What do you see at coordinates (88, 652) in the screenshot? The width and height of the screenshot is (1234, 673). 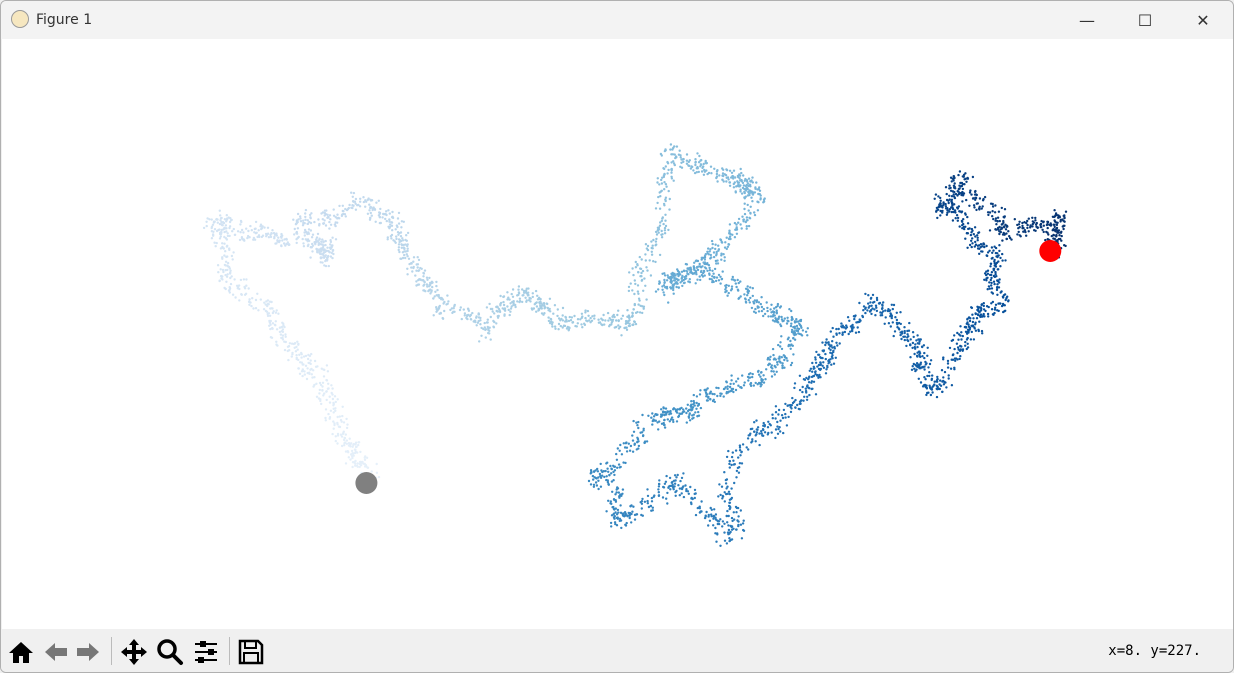 I see `forward-button` at bounding box center [88, 652].